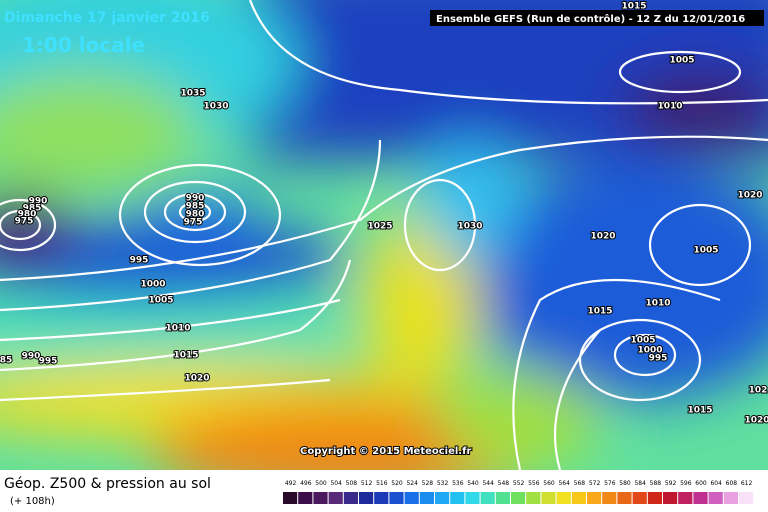  I want to click on scale-label: 596, so click(686, 483).